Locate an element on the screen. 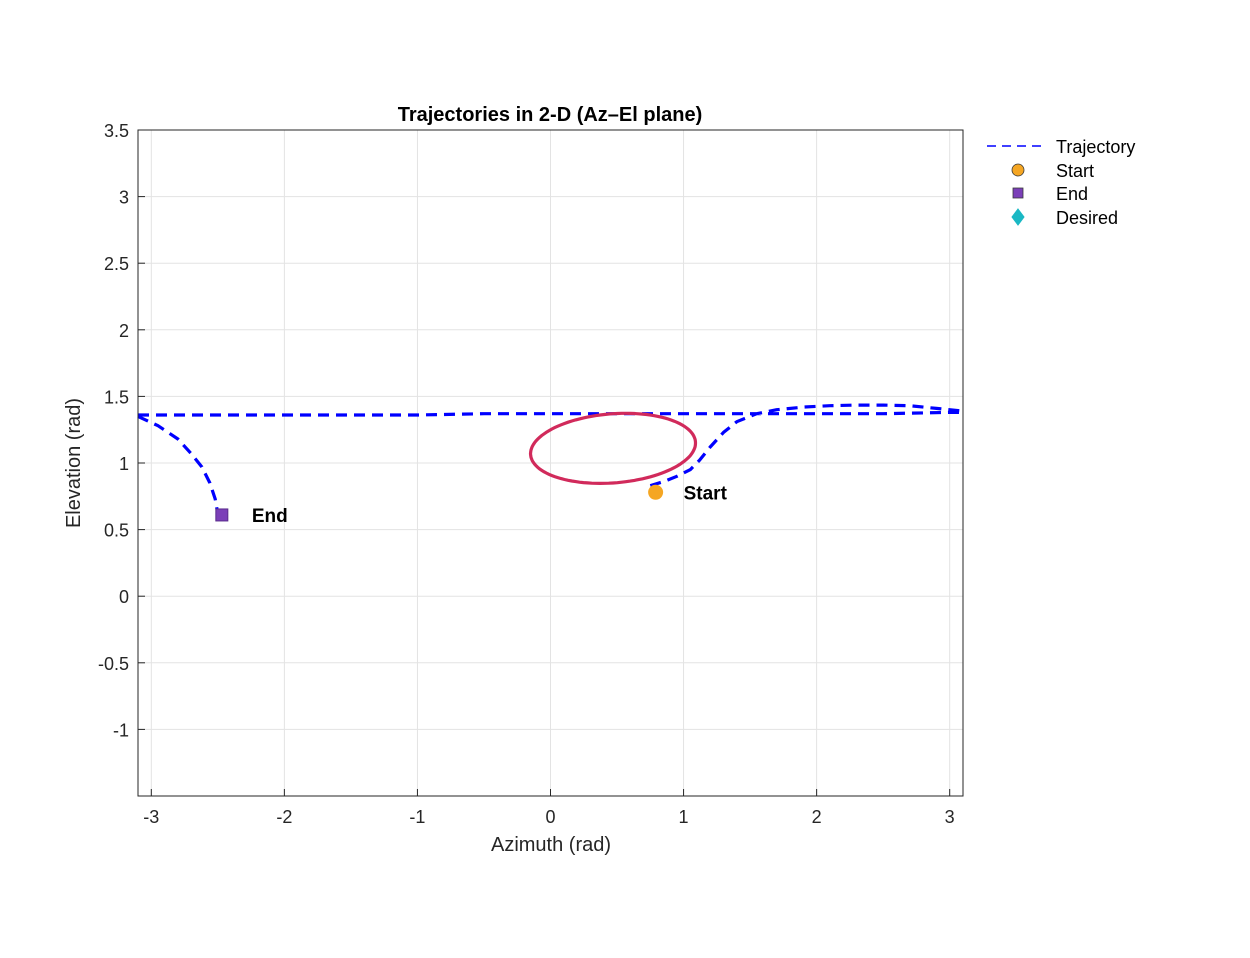 The width and height of the screenshot is (1250, 958). y-ticks: -1 -0.5 0 0.5 1 1.5 2 2.5 3 3.5 is located at coordinates (121, 430).